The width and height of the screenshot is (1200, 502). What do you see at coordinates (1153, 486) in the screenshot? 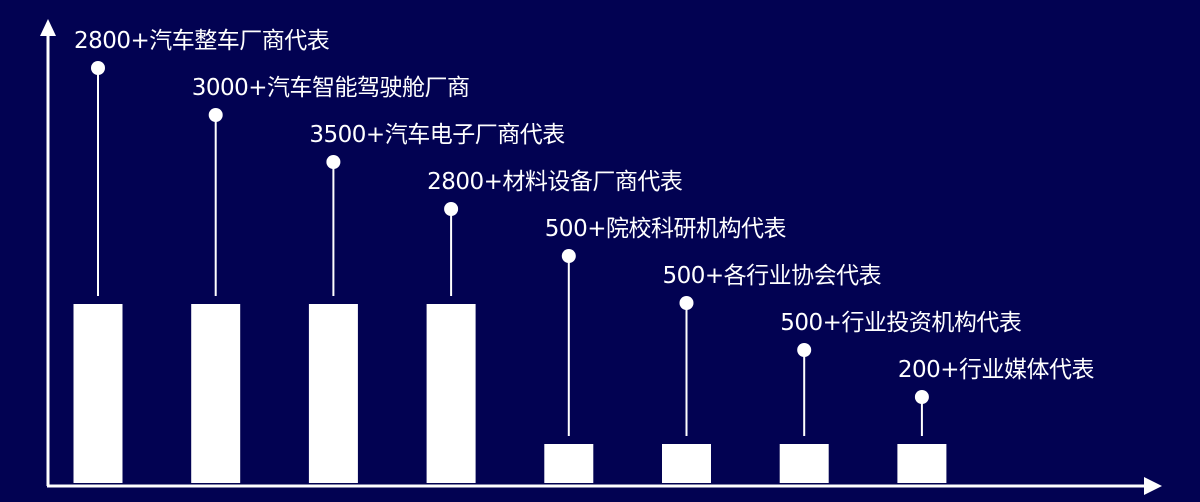
I see `x-axis-arrow-icon` at bounding box center [1153, 486].